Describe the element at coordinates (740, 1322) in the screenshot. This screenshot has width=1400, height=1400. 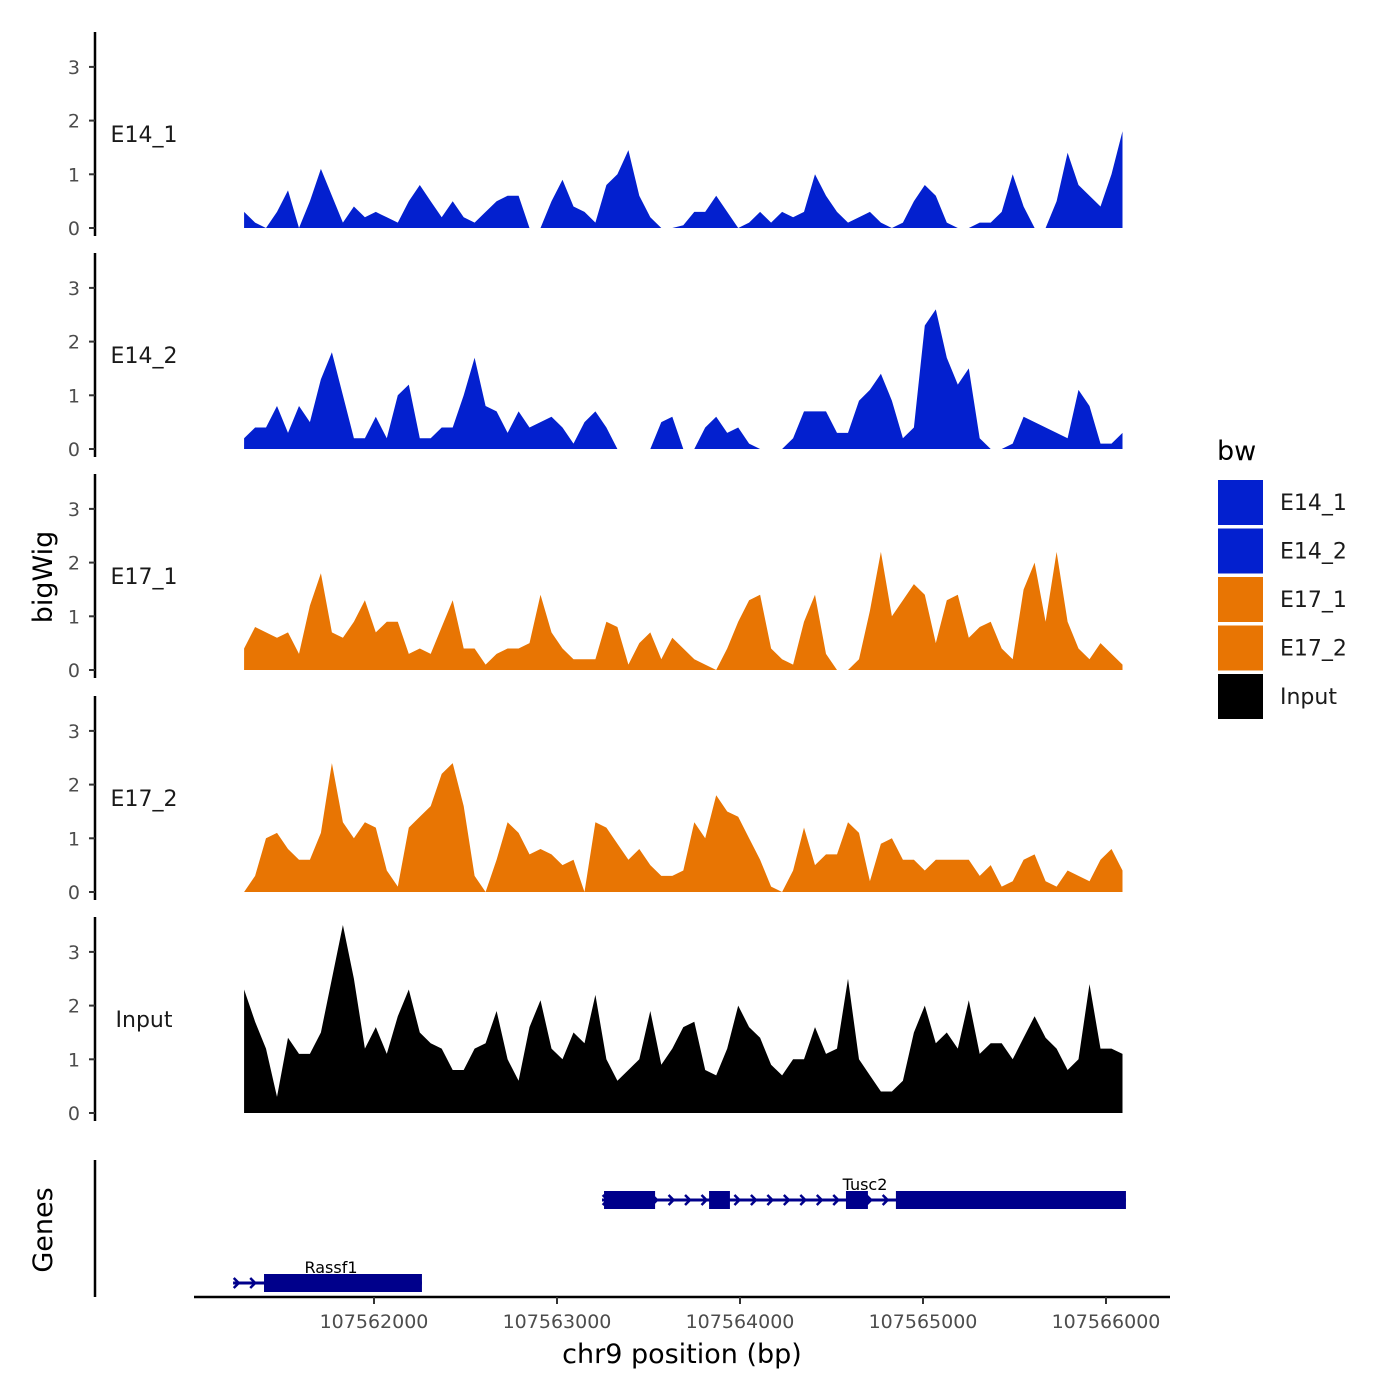
I see `x-tick-label: 107564000` at that location.